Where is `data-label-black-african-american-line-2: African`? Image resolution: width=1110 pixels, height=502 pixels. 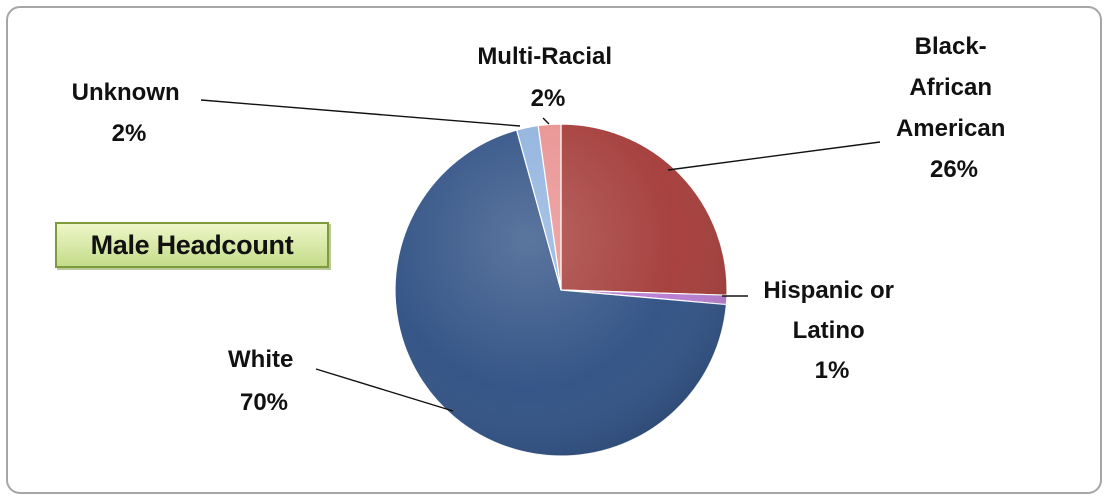
data-label-black-african-american-line-2: African is located at coordinates (950, 87).